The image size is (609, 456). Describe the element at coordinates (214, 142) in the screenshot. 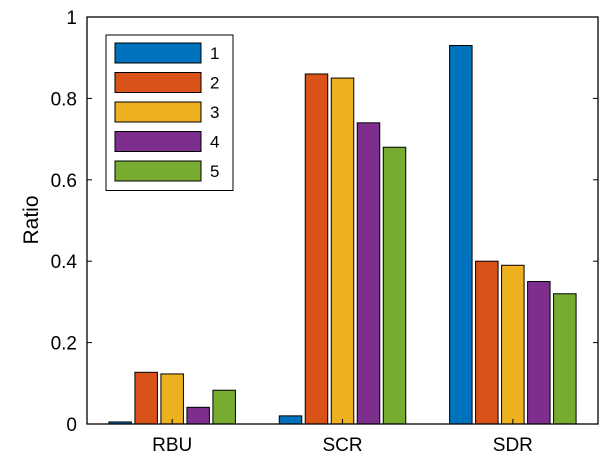

I see `legend-label-4: 4` at that location.